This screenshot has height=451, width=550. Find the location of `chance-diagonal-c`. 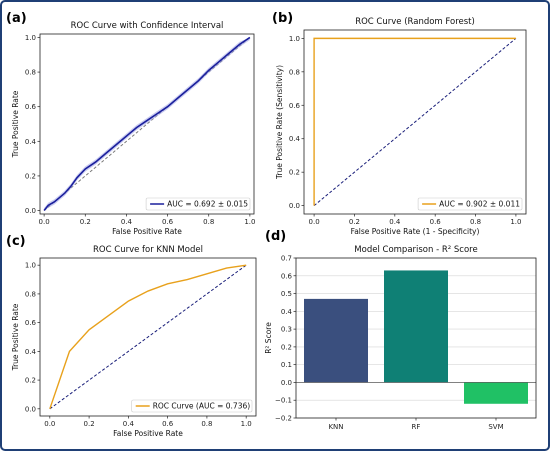

chance-diagonal-c is located at coordinates (148, 337).